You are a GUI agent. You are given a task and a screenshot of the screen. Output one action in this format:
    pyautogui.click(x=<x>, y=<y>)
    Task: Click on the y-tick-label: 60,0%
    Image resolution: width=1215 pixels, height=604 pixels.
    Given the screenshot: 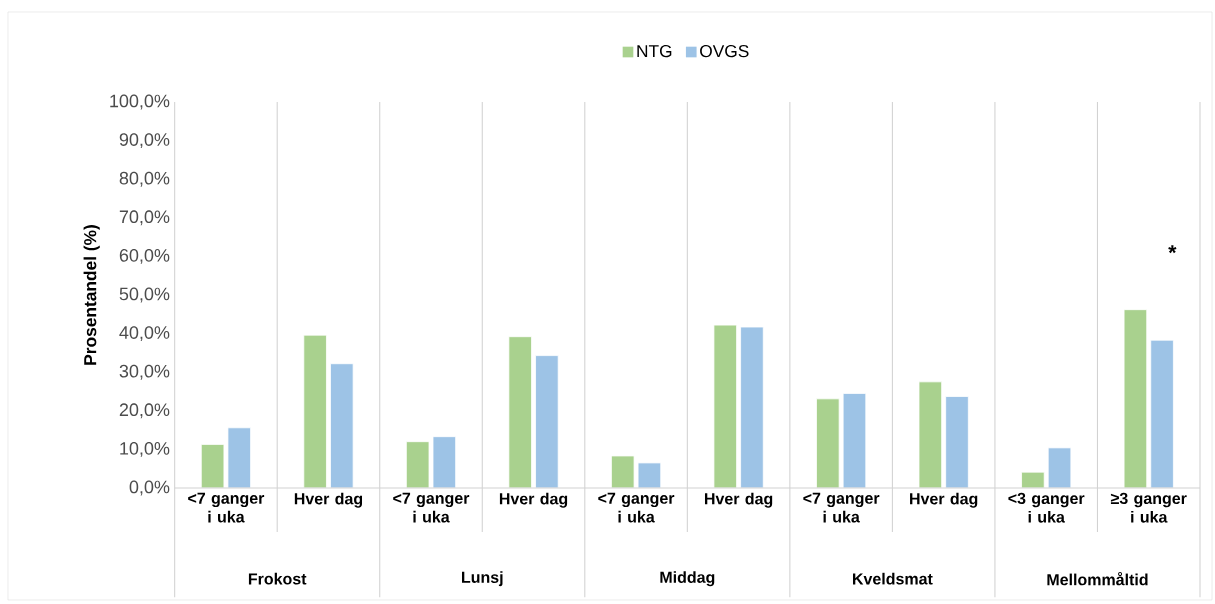 What is the action you would take?
    pyautogui.click(x=144, y=256)
    